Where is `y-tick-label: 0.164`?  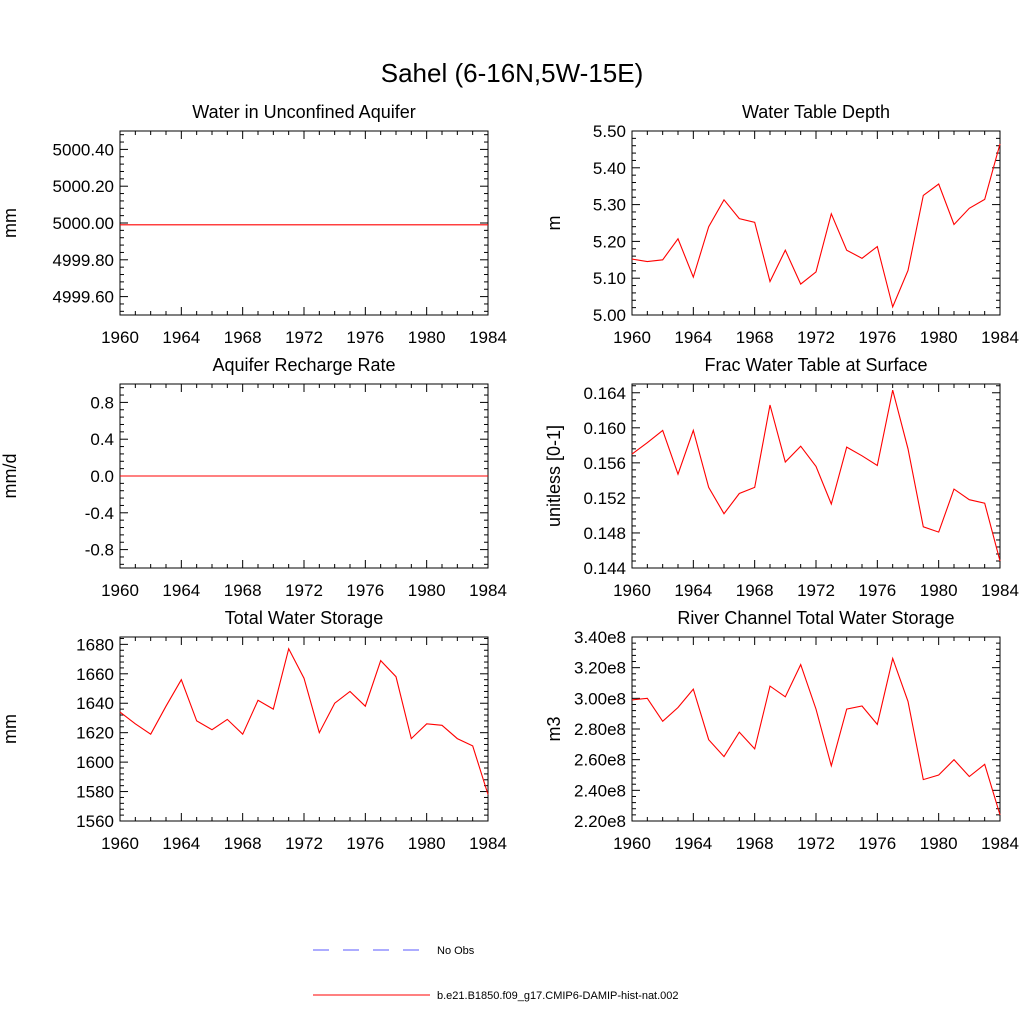 y-tick-label: 0.164 is located at coordinates (604, 393).